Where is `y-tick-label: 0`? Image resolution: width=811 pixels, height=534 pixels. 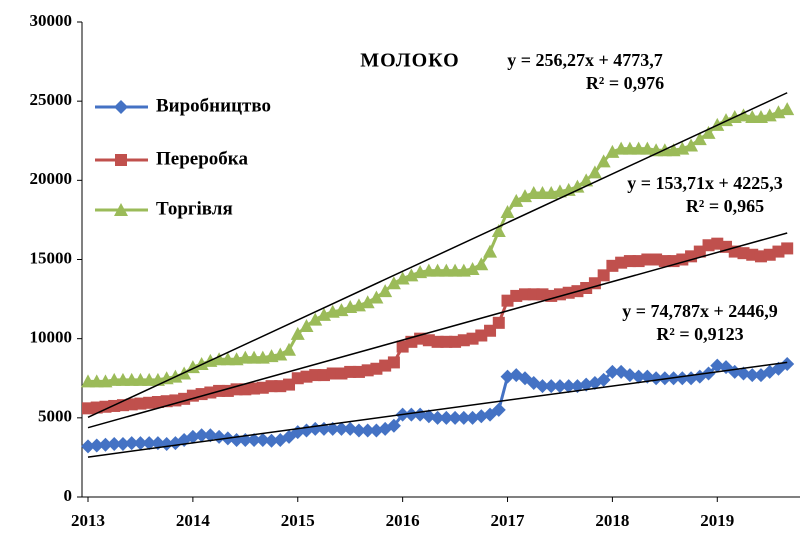 y-tick-label: 0 is located at coordinates (68, 495).